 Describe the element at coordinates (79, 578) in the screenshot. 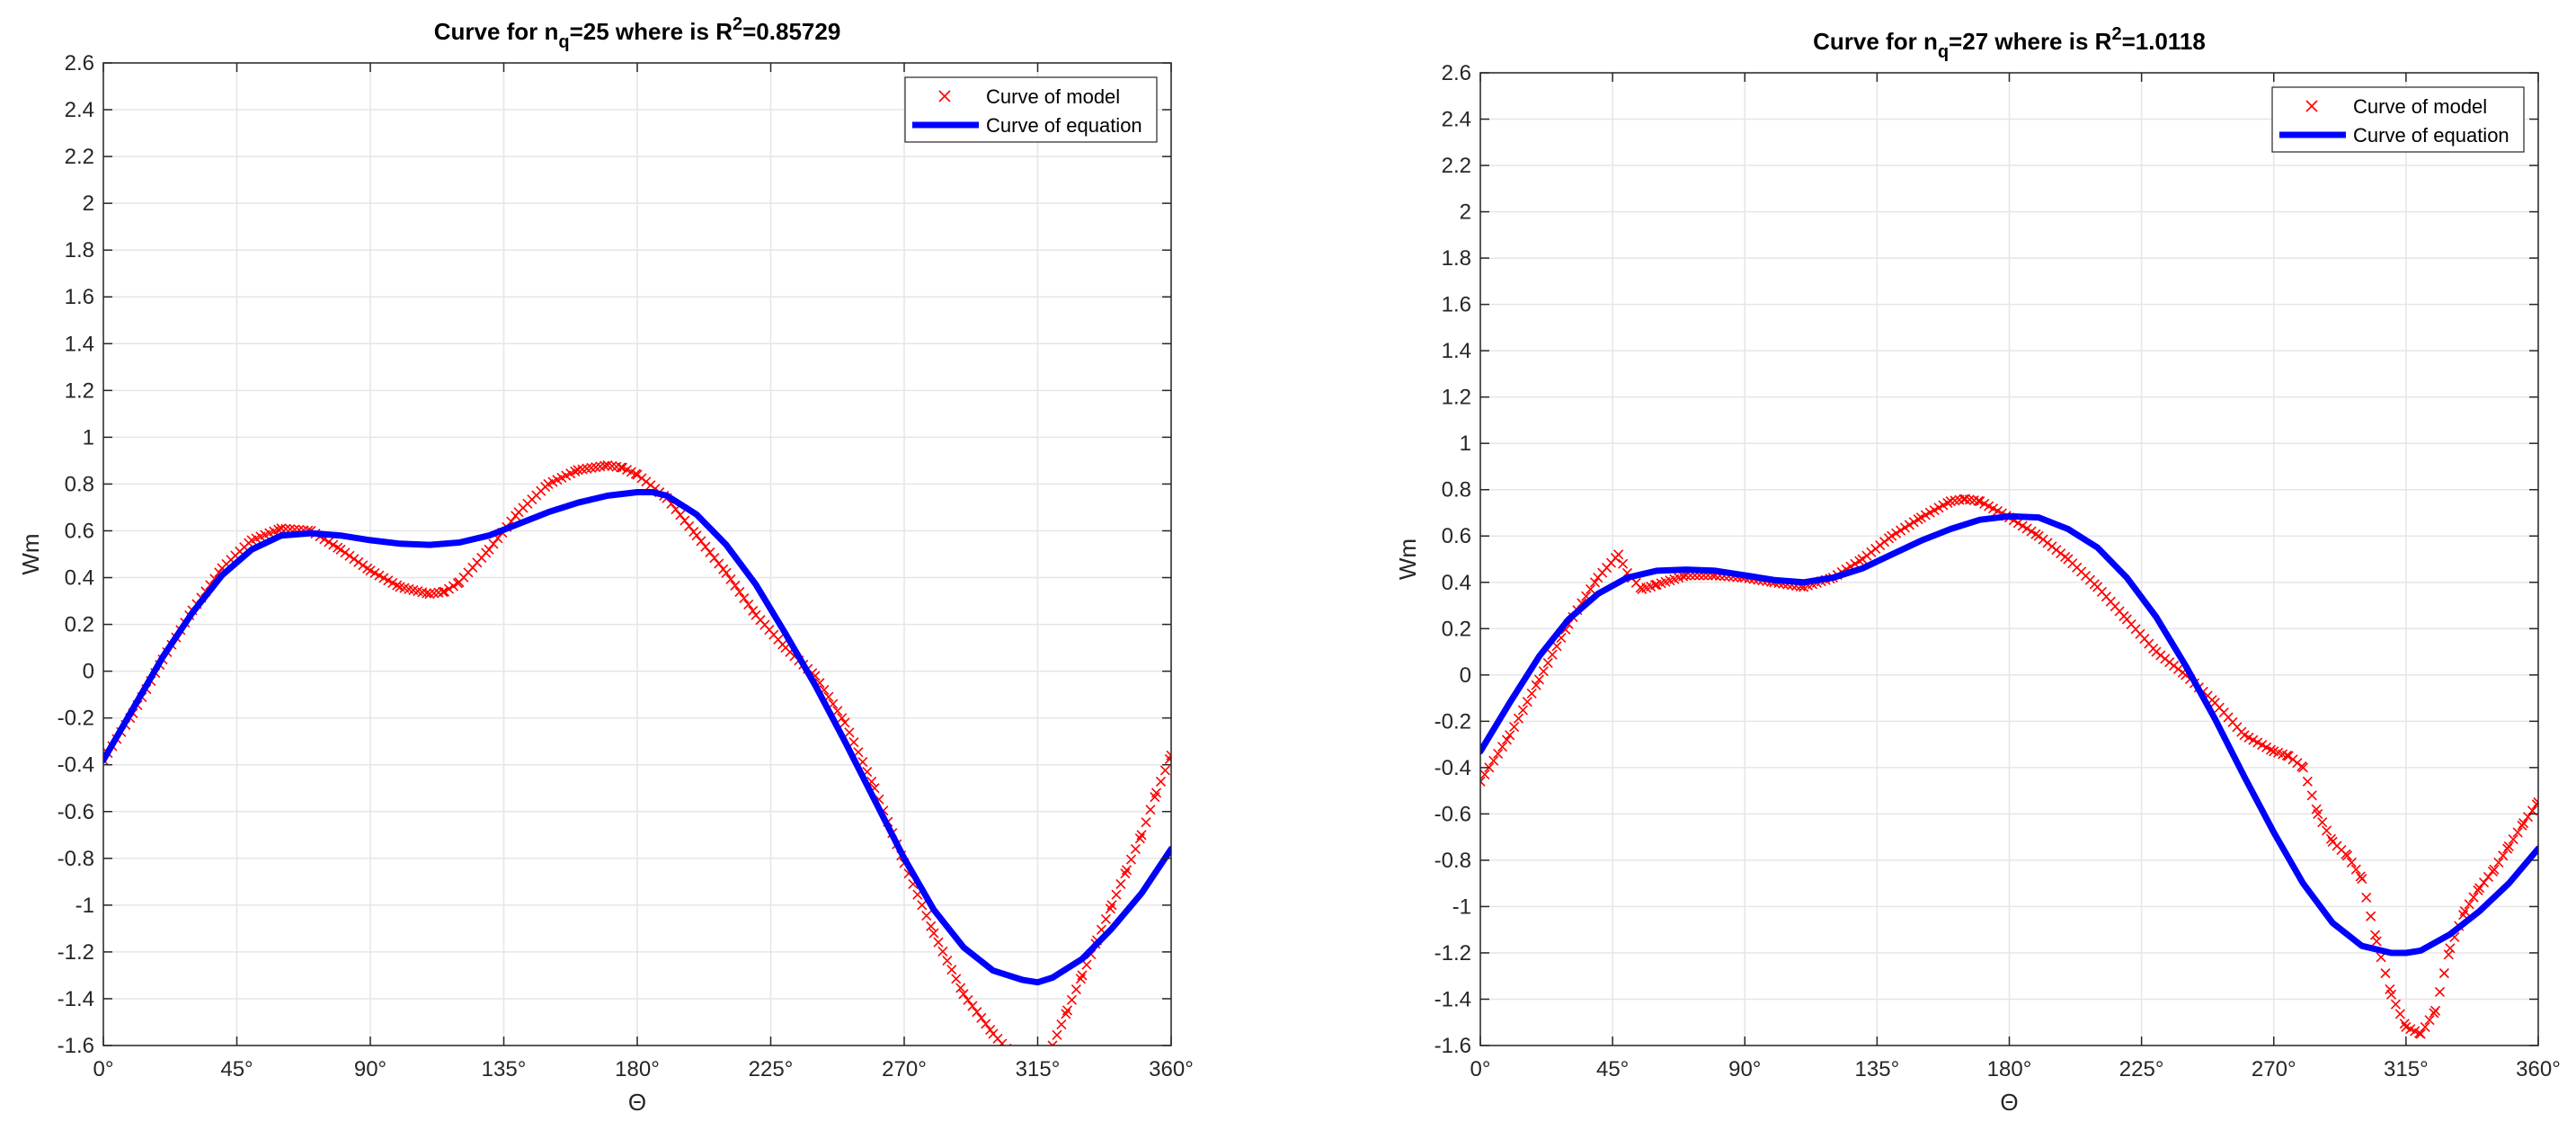

I see `y-tick-label: 0.4` at that location.